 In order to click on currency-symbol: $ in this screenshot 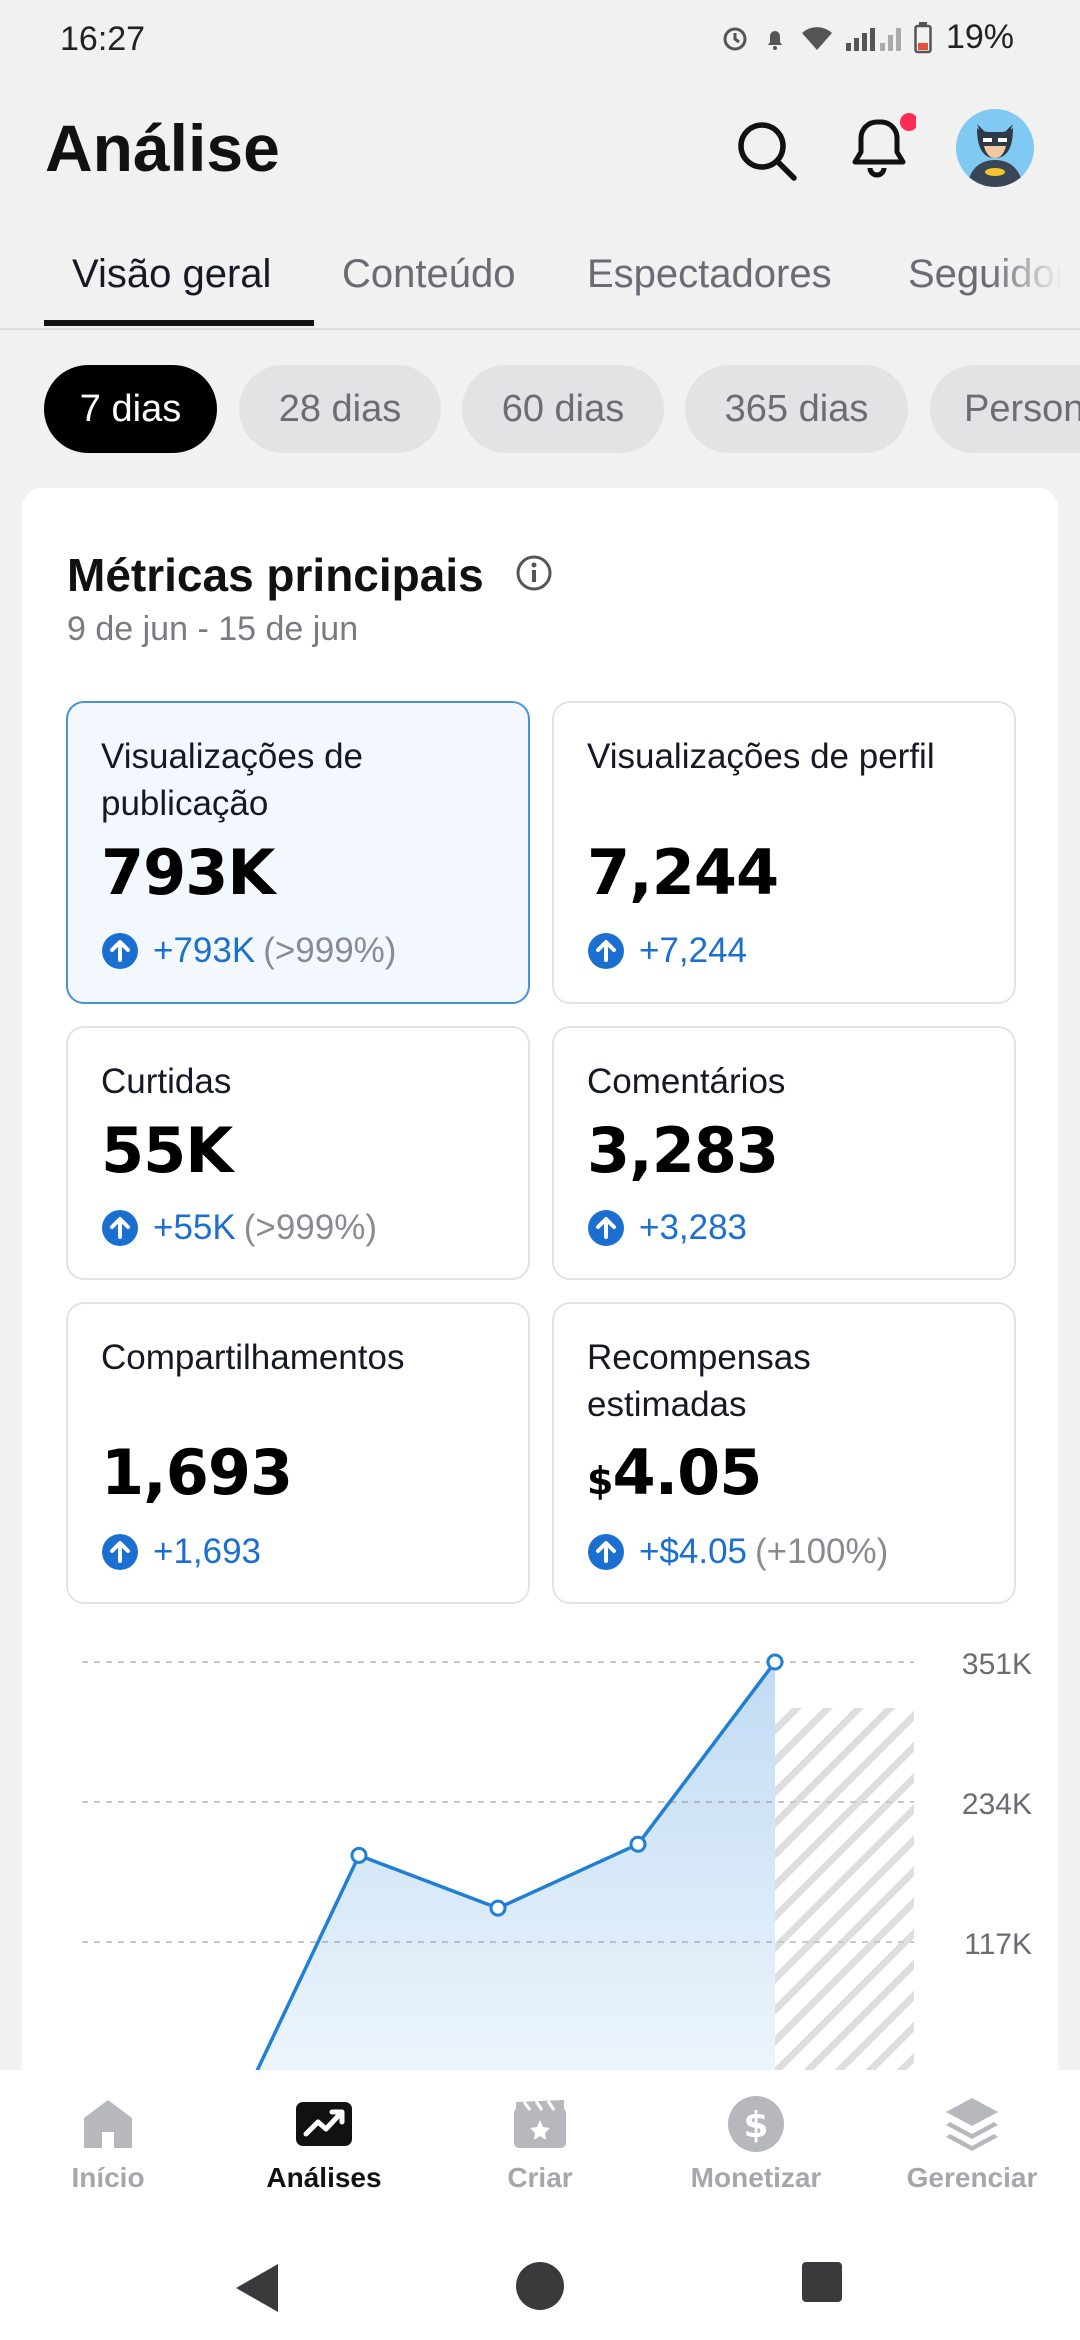, I will do `click(600, 1481)`.